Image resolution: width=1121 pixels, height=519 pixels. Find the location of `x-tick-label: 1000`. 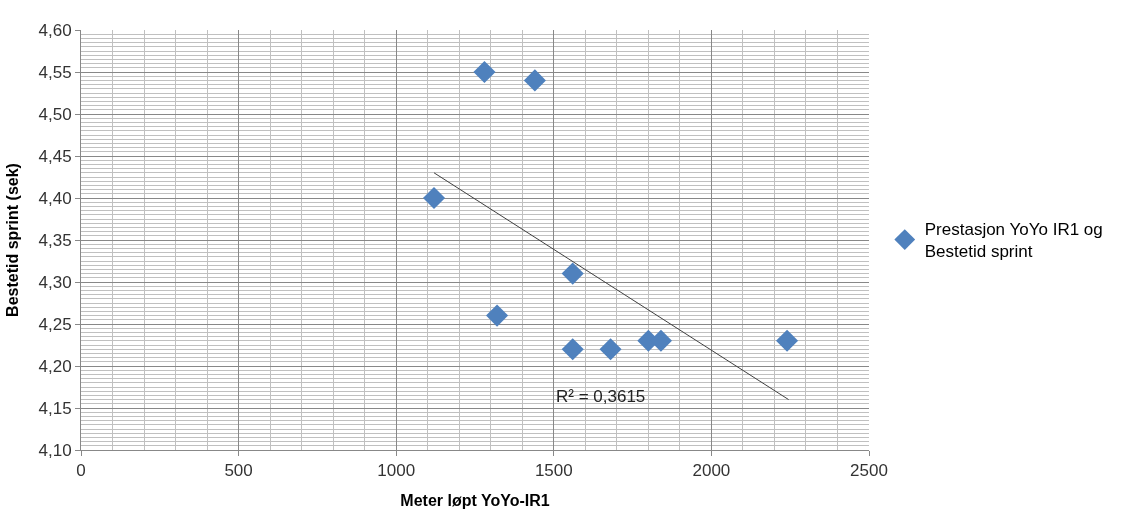

x-tick-label: 1000 is located at coordinates (396, 471).